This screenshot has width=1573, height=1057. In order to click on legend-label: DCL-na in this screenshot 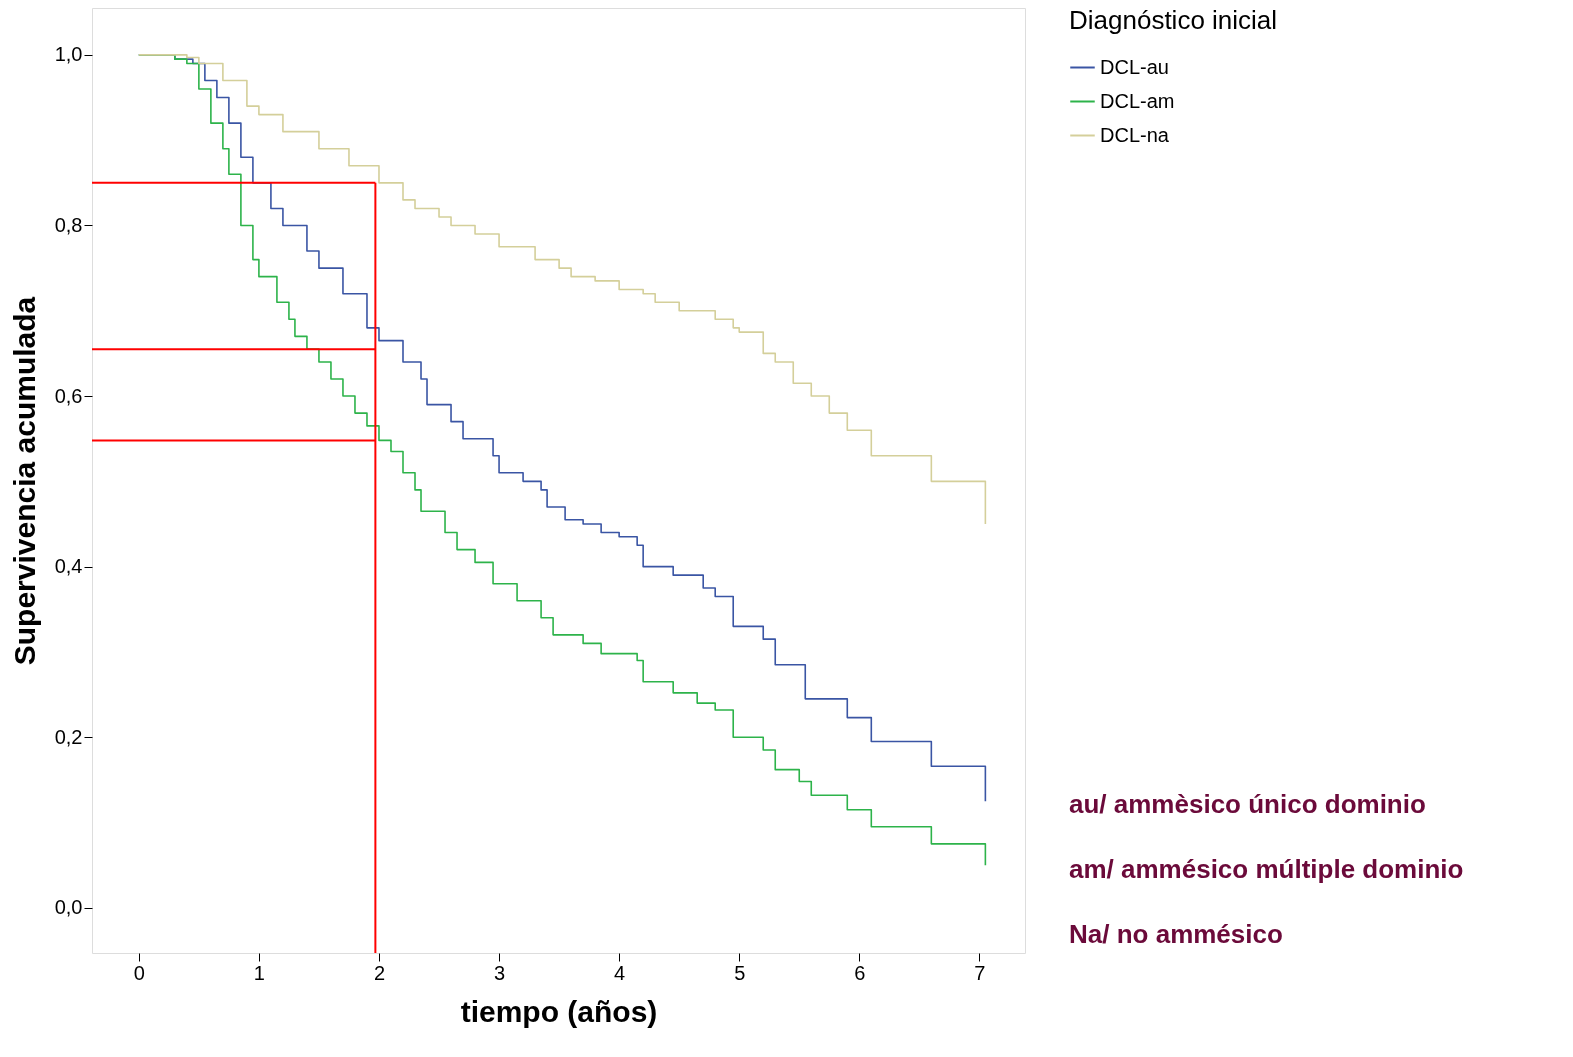, I will do `click(1135, 134)`.